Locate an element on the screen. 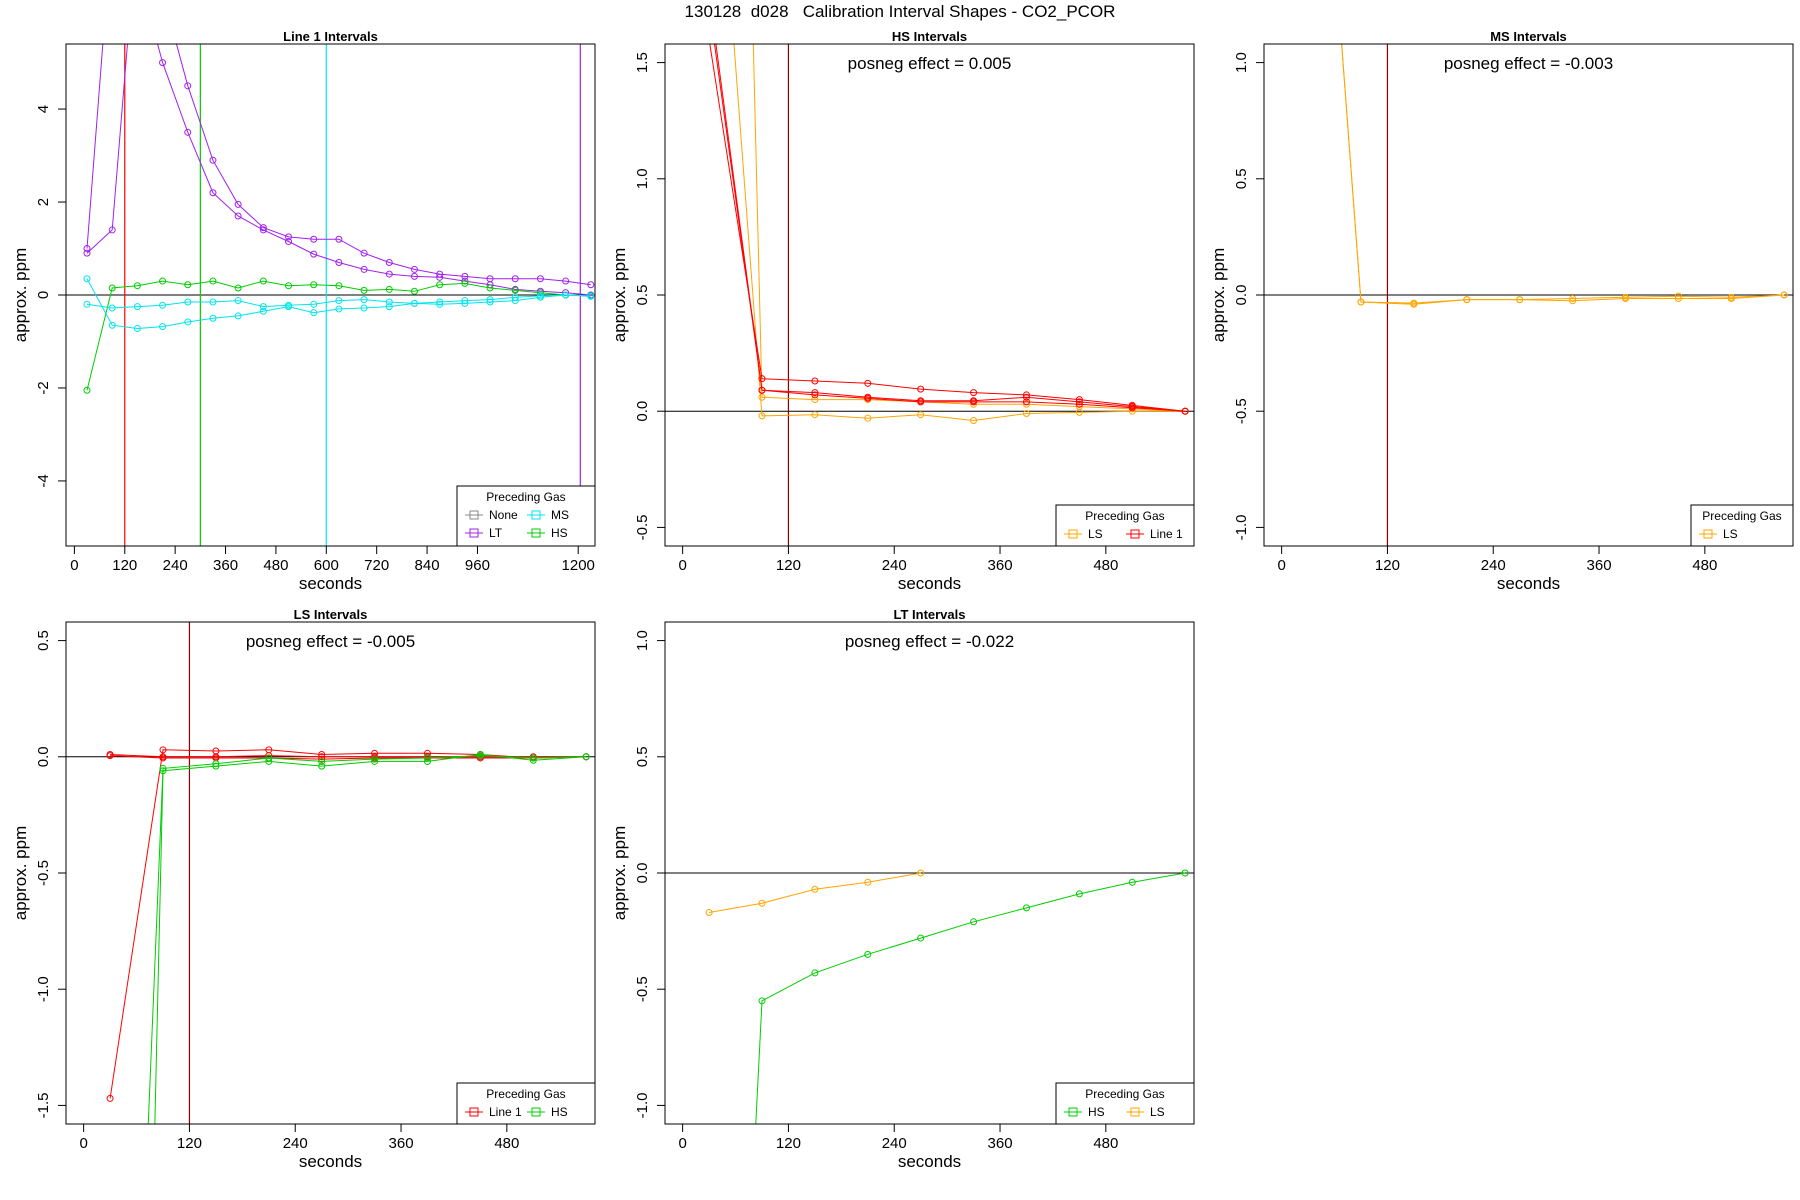 The width and height of the screenshot is (1800, 1200). series-line-ls is located at coordinates (1563, 174).